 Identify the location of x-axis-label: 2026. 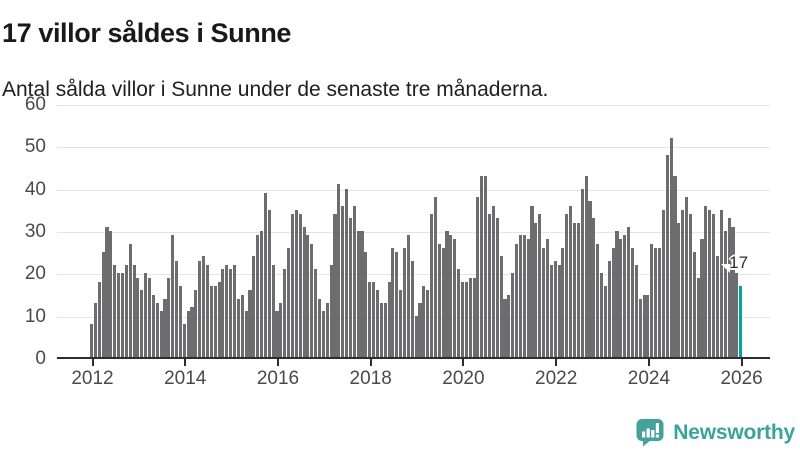
(741, 378).